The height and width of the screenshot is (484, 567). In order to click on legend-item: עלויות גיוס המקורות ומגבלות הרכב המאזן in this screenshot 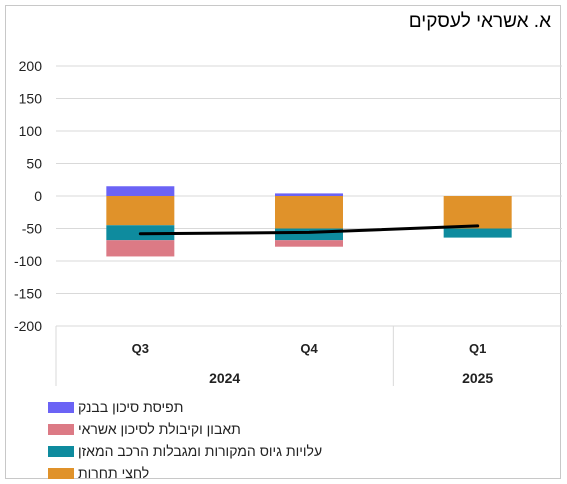, I will do `click(218, 451)`.